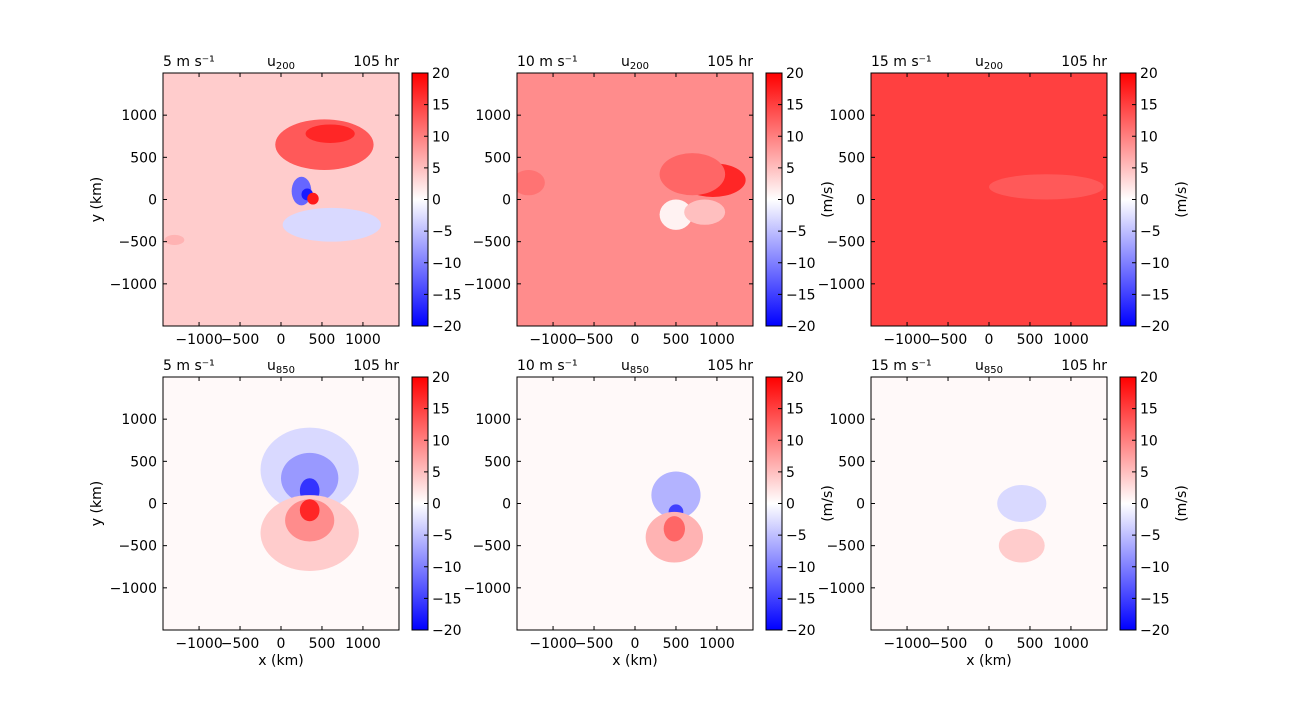 The width and height of the screenshot is (1296, 720). Describe the element at coordinates (979, 62) in the screenshot. I see `panel-label-variable: u` at that location.